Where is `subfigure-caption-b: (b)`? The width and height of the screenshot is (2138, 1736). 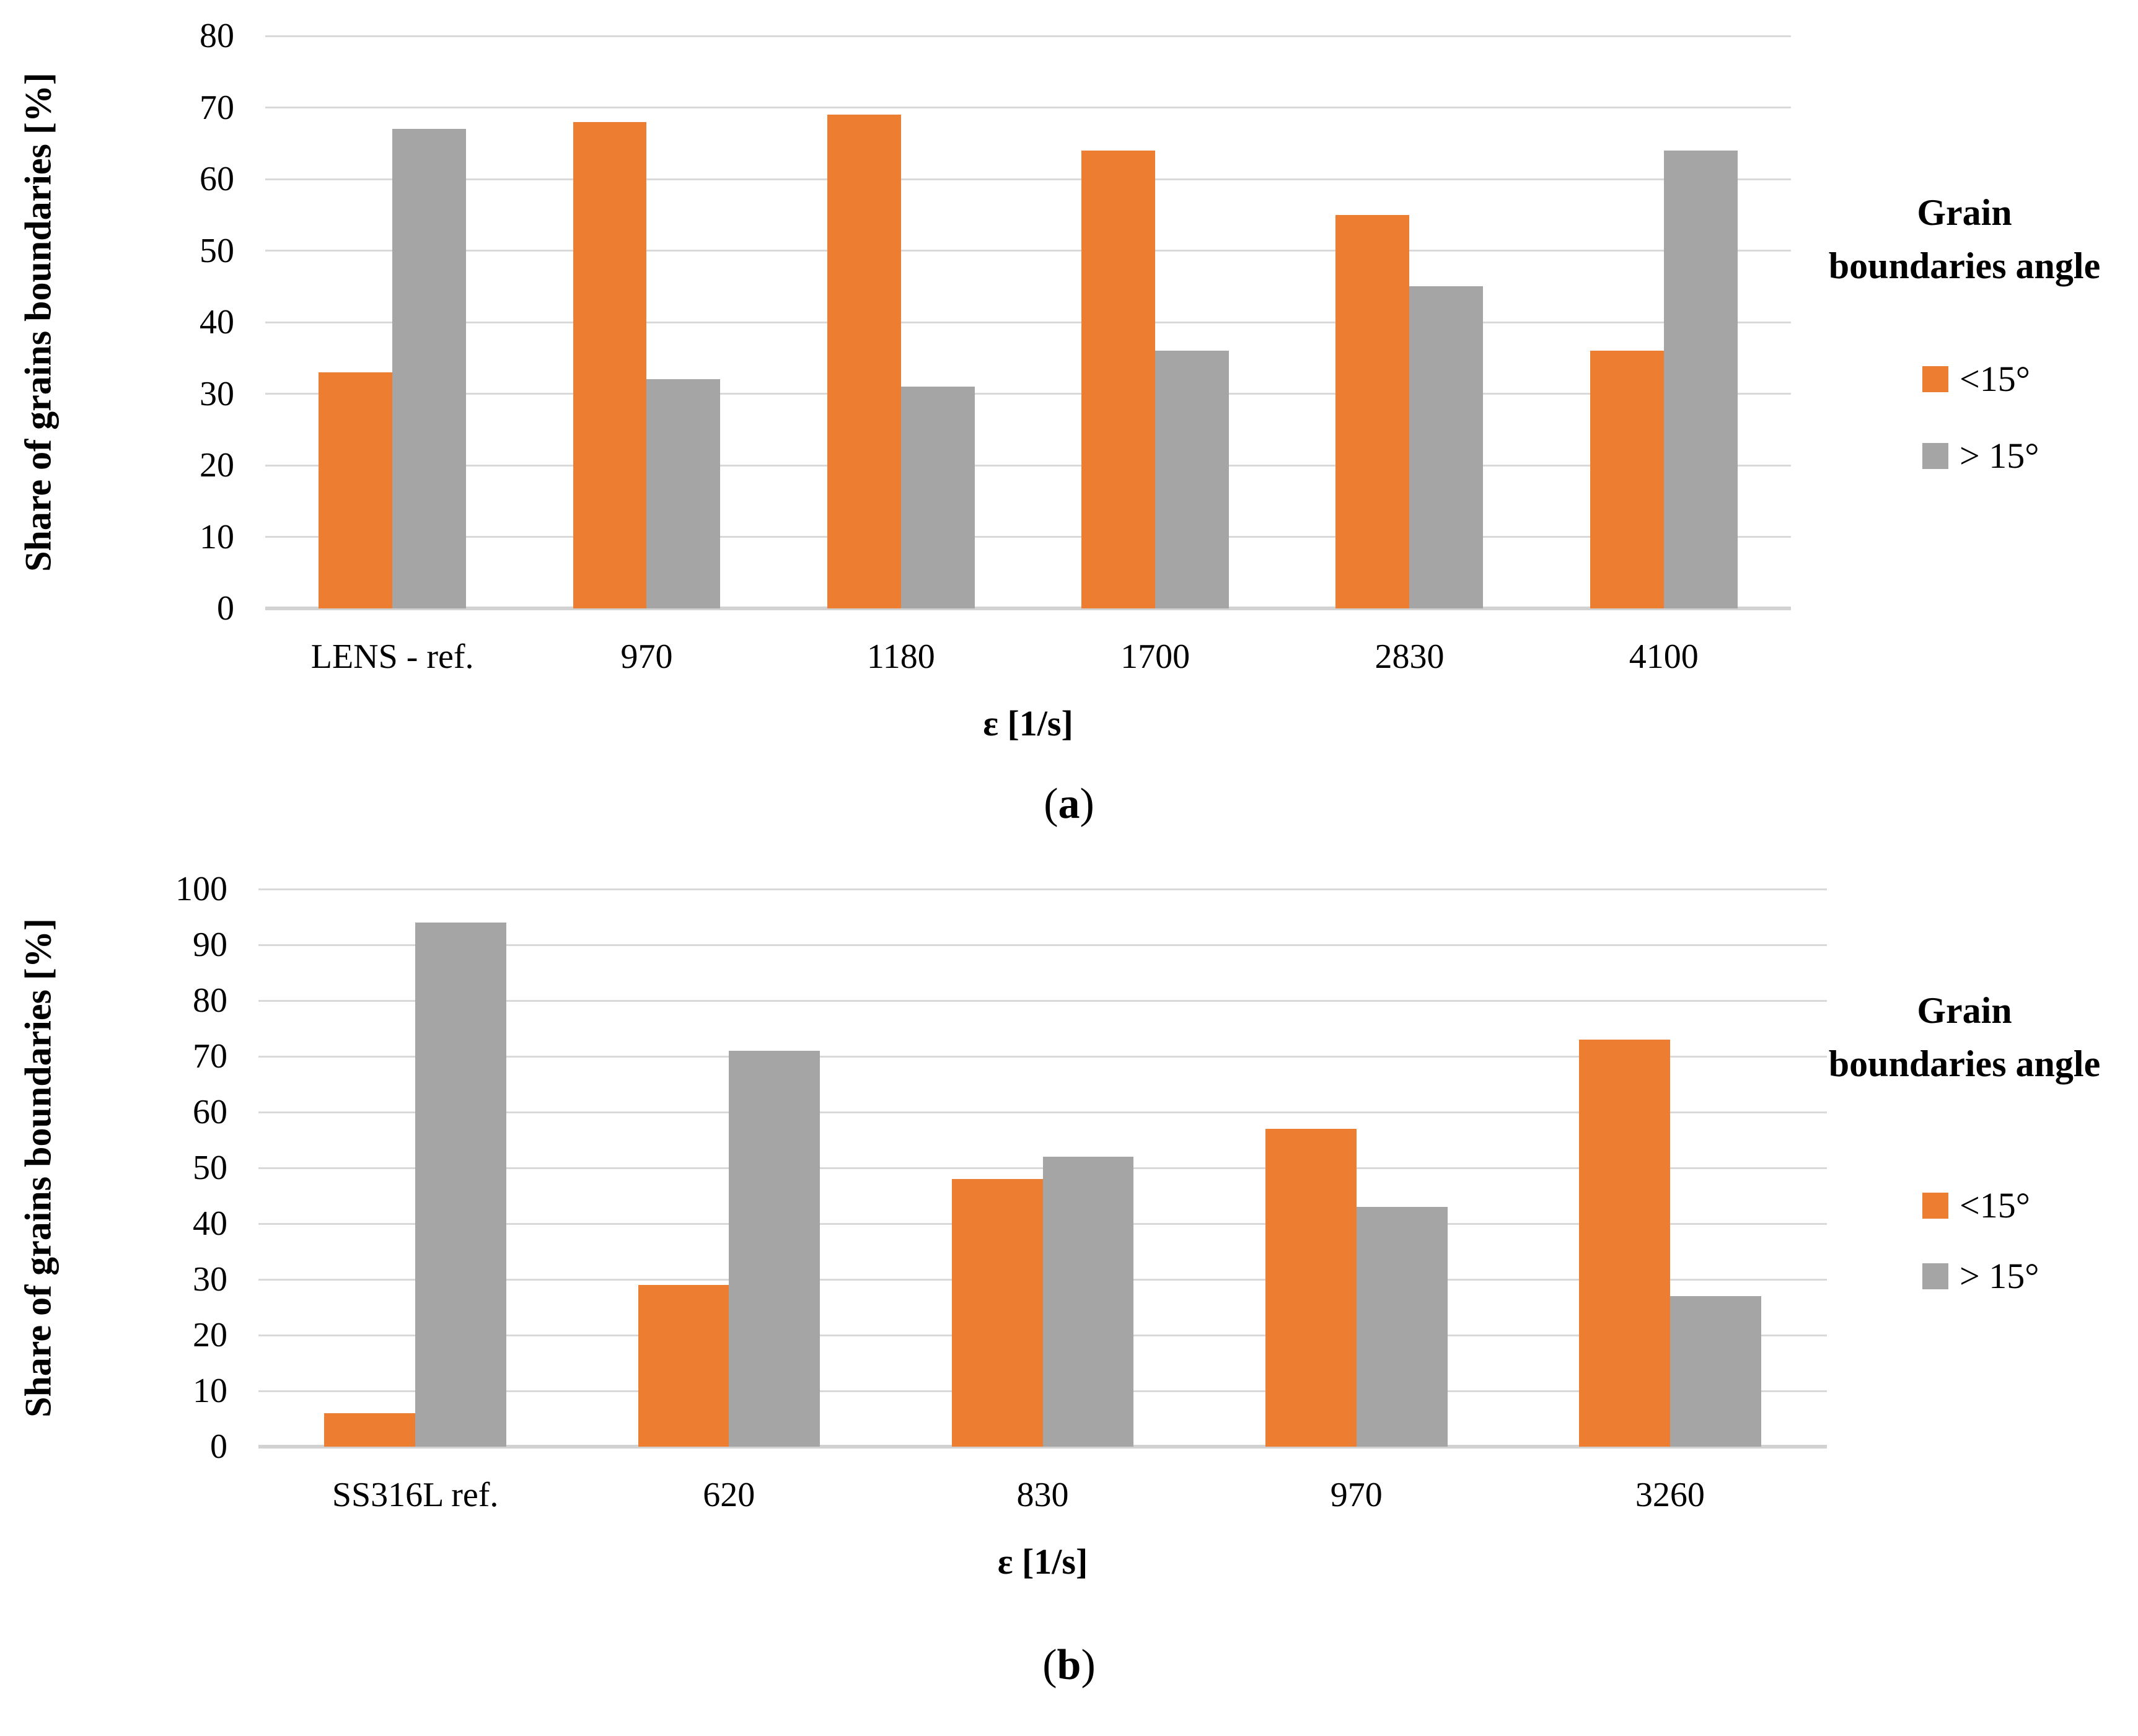 subfigure-caption-b: (b) is located at coordinates (1069, 1666).